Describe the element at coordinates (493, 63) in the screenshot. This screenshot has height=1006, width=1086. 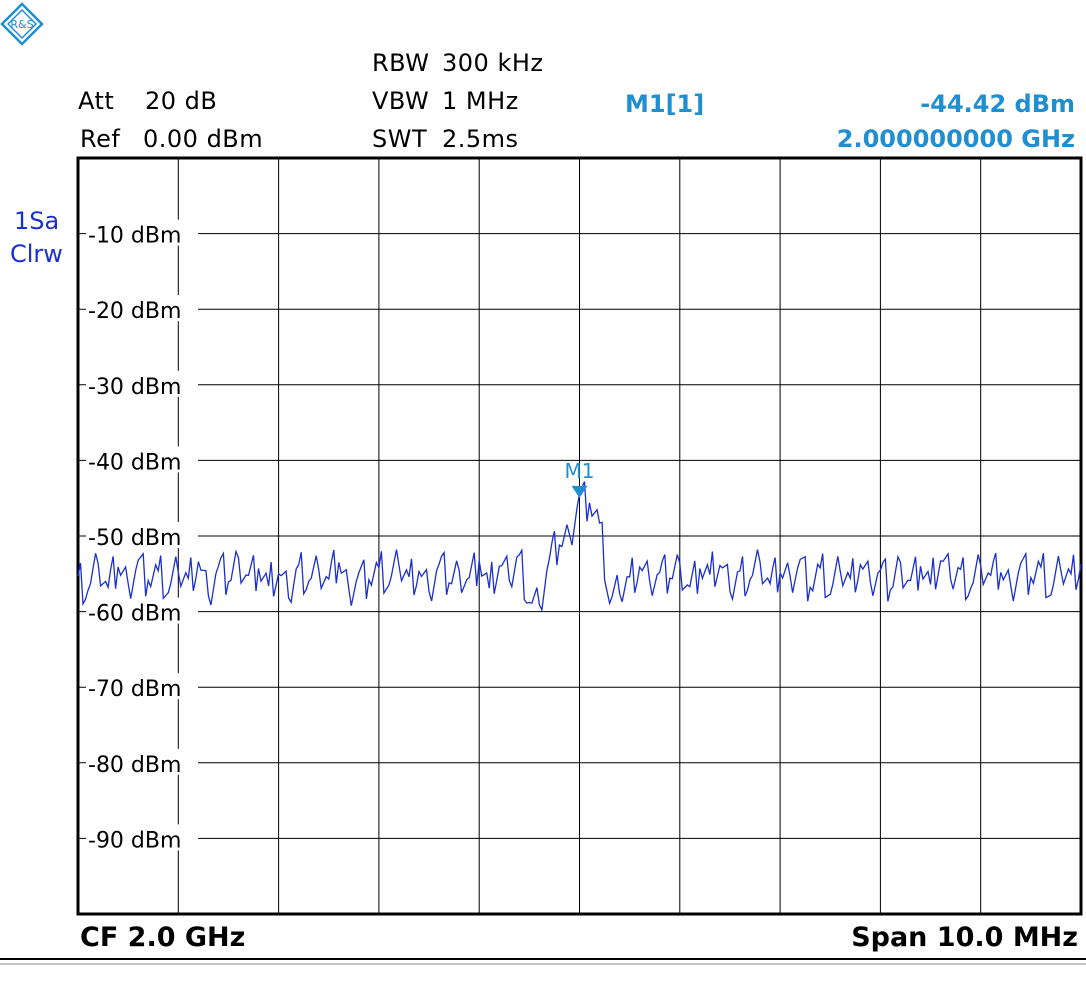
I see `rbw-value: 300 kHz` at that location.